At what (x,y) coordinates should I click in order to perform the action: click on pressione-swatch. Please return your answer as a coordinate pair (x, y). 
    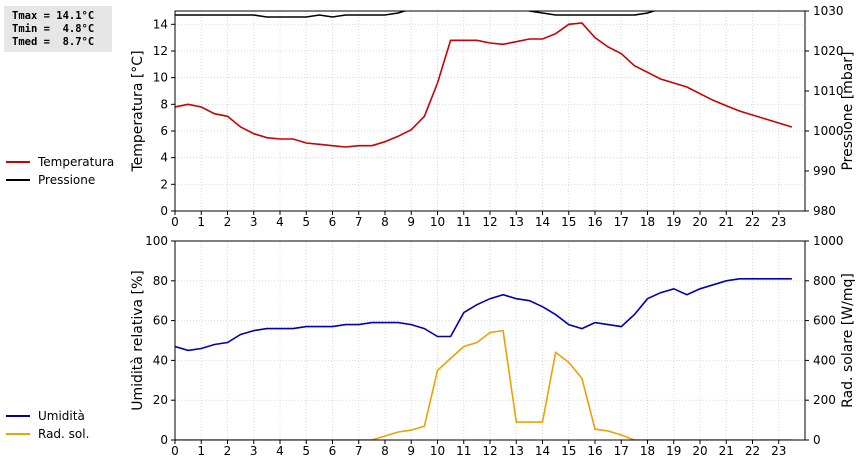
    Looking at the image, I should click on (18, 180).